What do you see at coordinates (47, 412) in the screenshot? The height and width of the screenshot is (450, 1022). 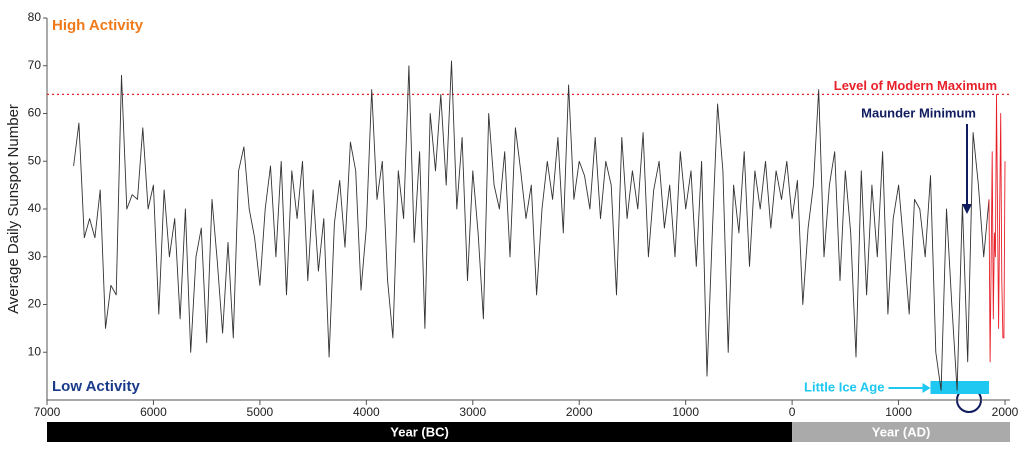 I see `x-tick-label: 7000` at bounding box center [47, 412].